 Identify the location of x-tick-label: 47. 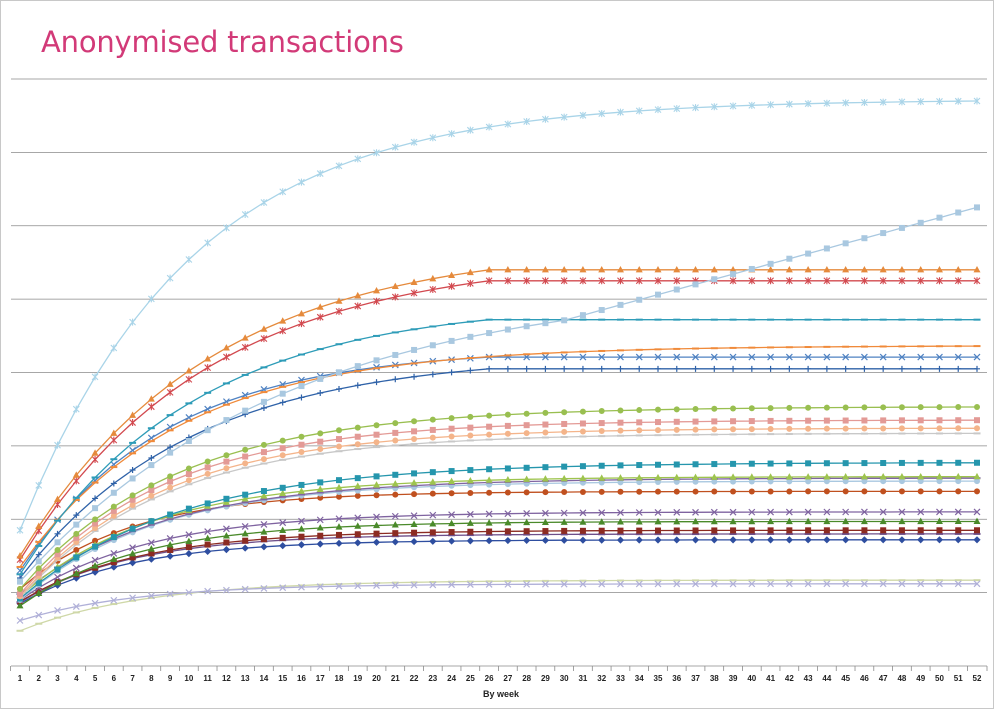
(883, 678).